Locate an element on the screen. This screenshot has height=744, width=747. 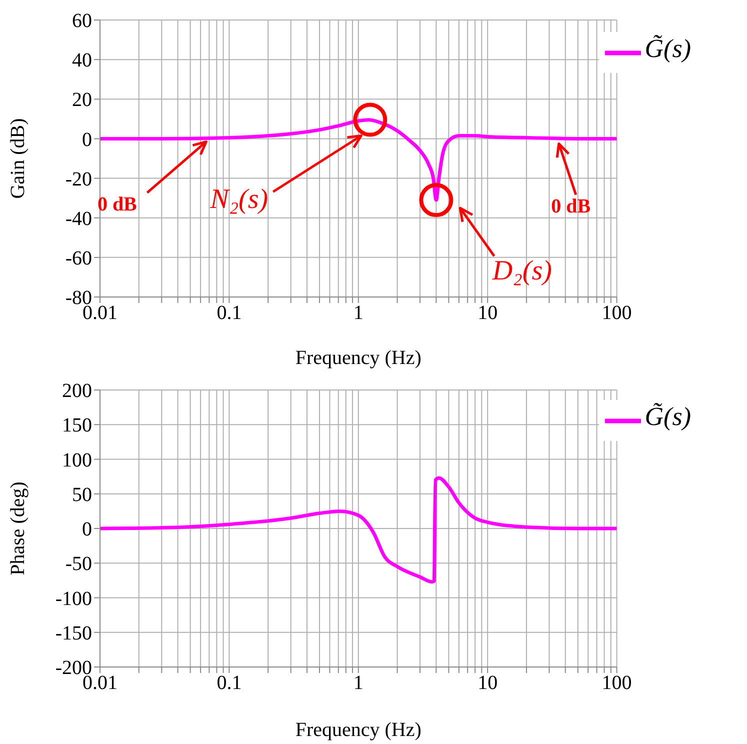
annotation: D₂(s) is located at coordinates (521, 270).